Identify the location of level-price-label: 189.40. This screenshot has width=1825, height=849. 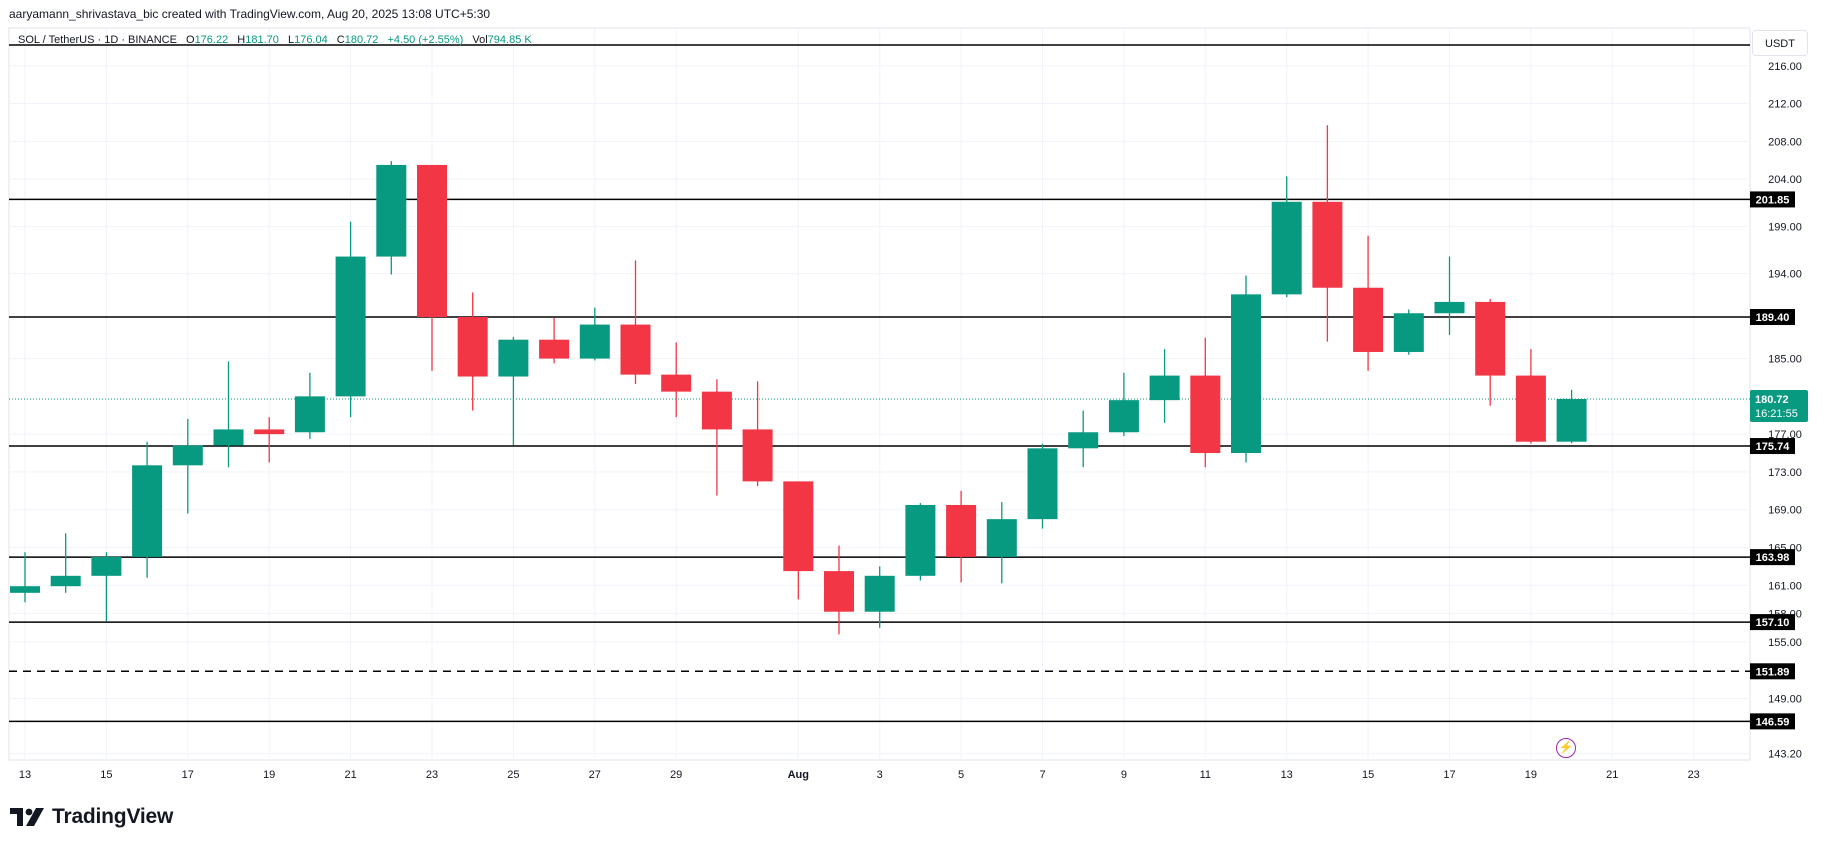
(1773, 318).